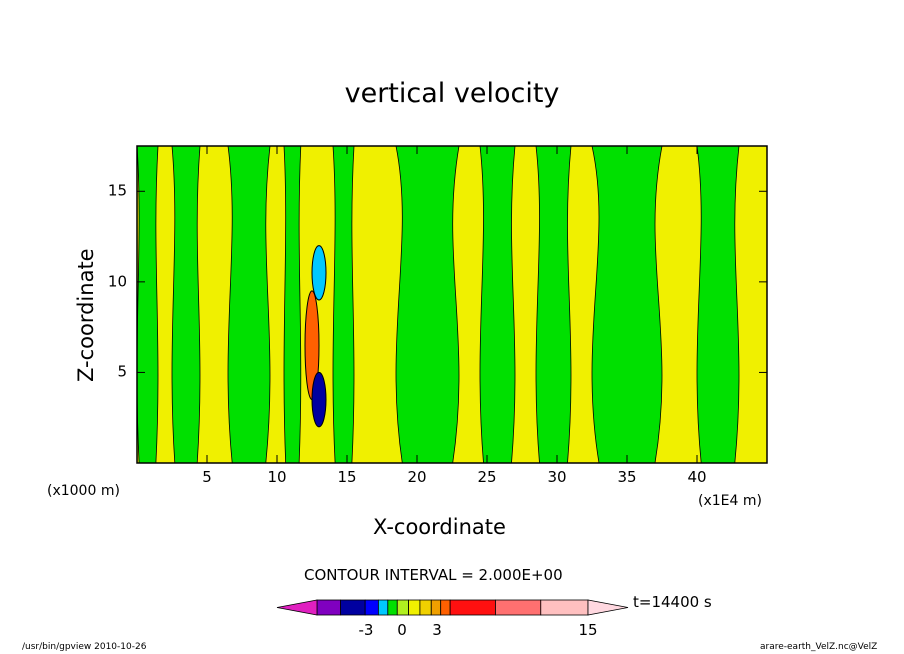 The image size is (904, 654). What do you see at coordinates (366, 630) in the screenshot?
I see `colorbar-label: -3` at bounding box center [366, 630].